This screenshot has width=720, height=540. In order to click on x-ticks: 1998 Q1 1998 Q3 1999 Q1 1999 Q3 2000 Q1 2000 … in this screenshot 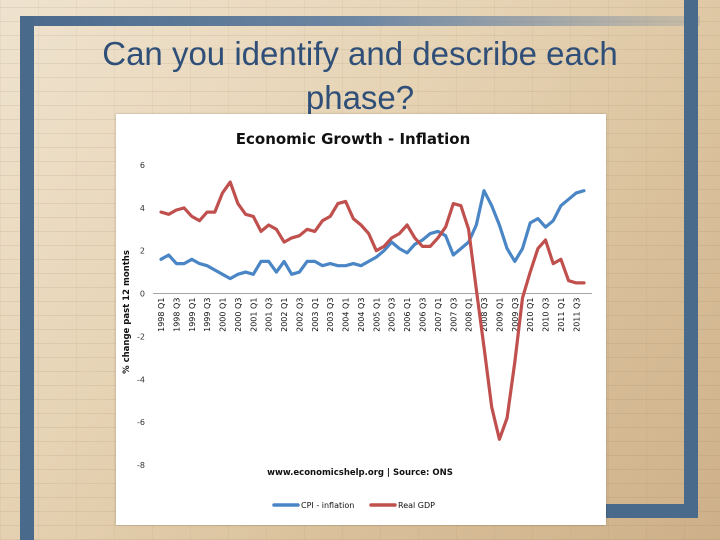, I will do `click(369, 315)`.